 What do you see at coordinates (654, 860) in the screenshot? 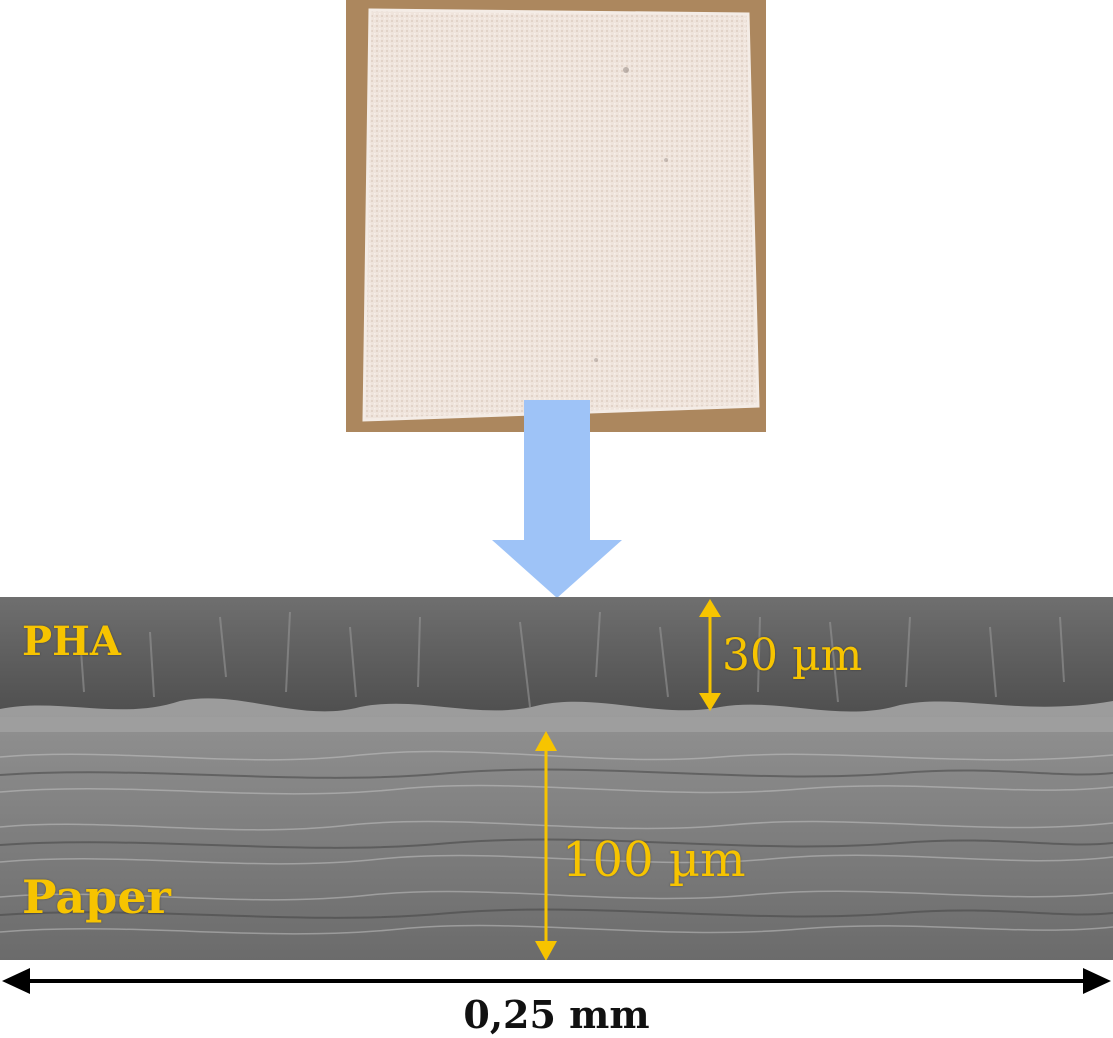
I see `paper-thickness-label: 100 µm` at bounding box center [654, 860].